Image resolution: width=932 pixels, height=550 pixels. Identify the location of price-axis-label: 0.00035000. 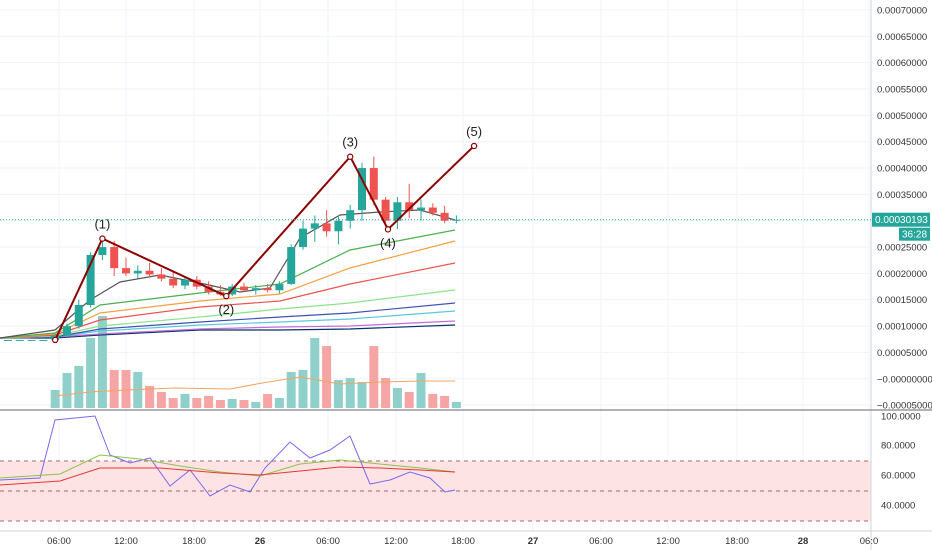
(902, 195).